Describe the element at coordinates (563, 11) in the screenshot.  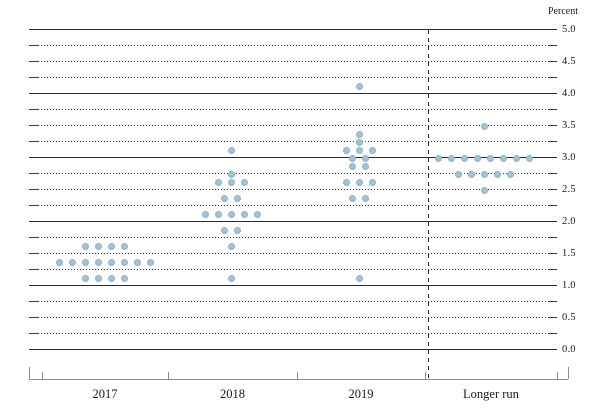
I see `y-axis-unit-label: Percent` at that location.